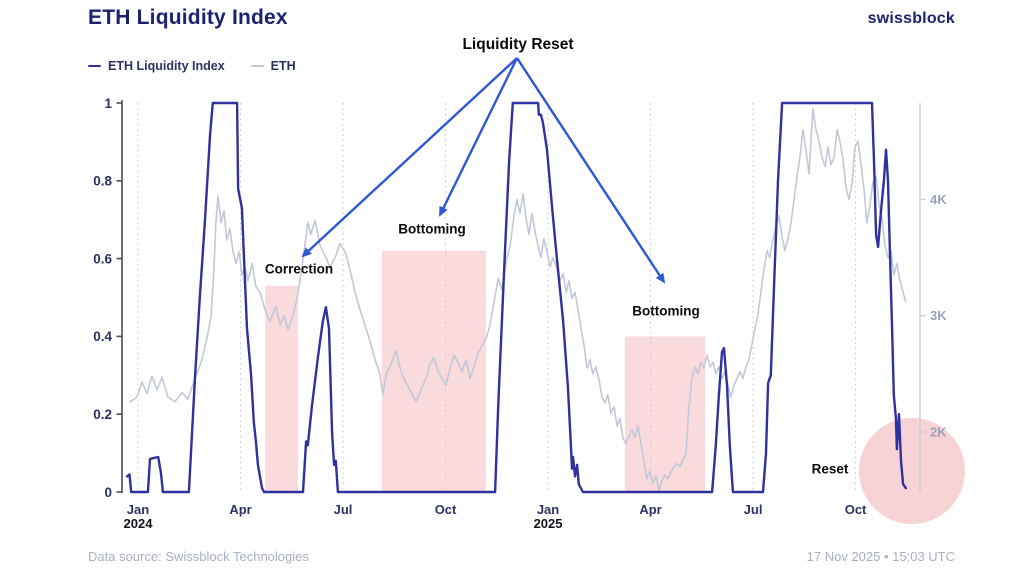  What do you see at coordinates (880, 556) in the screenshot?
I see `timestamp: 17 Nov 2025 • 15:03 UTC` at bounding box center [880, 556].